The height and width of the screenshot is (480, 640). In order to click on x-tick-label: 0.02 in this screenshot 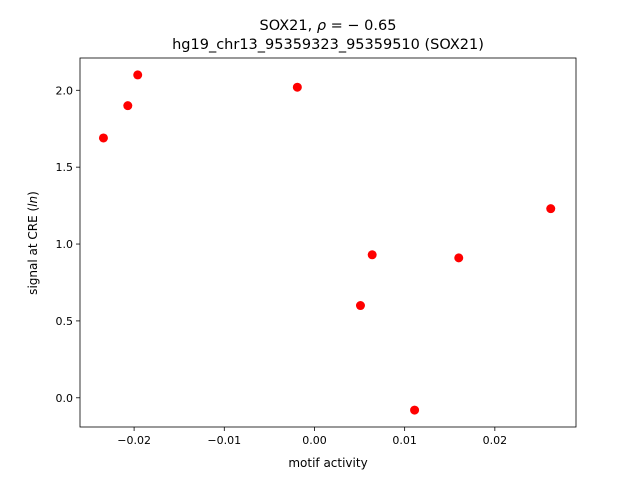, I will do `click(495, 440)`.